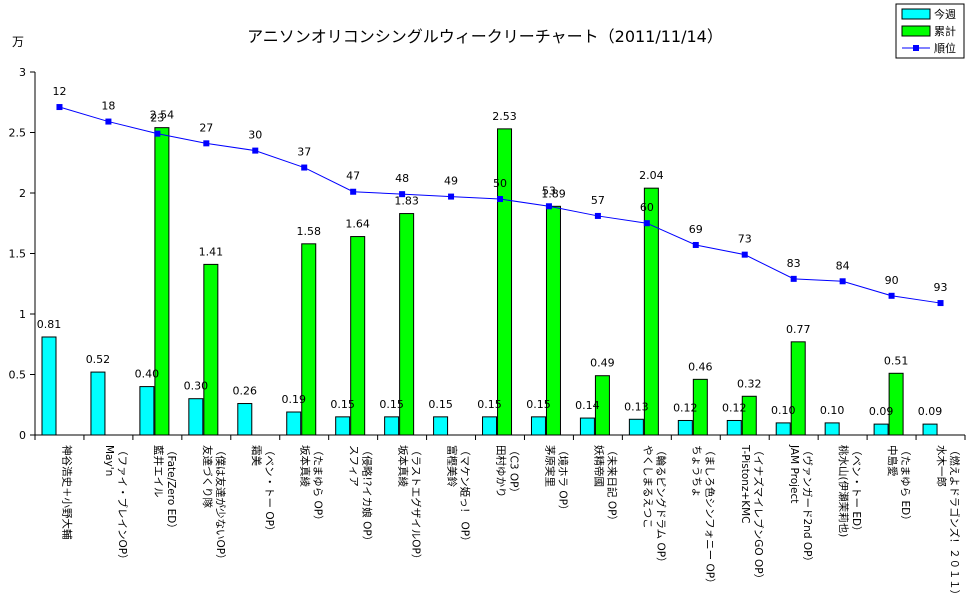  I want to click on x-category-label: （ラストエグザイルOP）, so click(416, 504).